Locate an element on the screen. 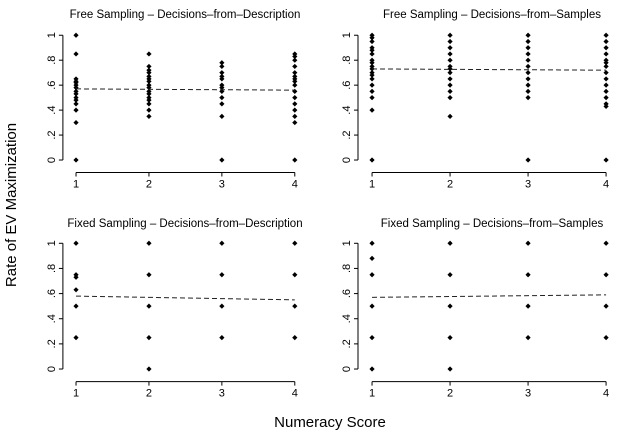 The height and width of the screenshot is (434, 637). y-tick-label: .6 is located at coordinates (347, 85).